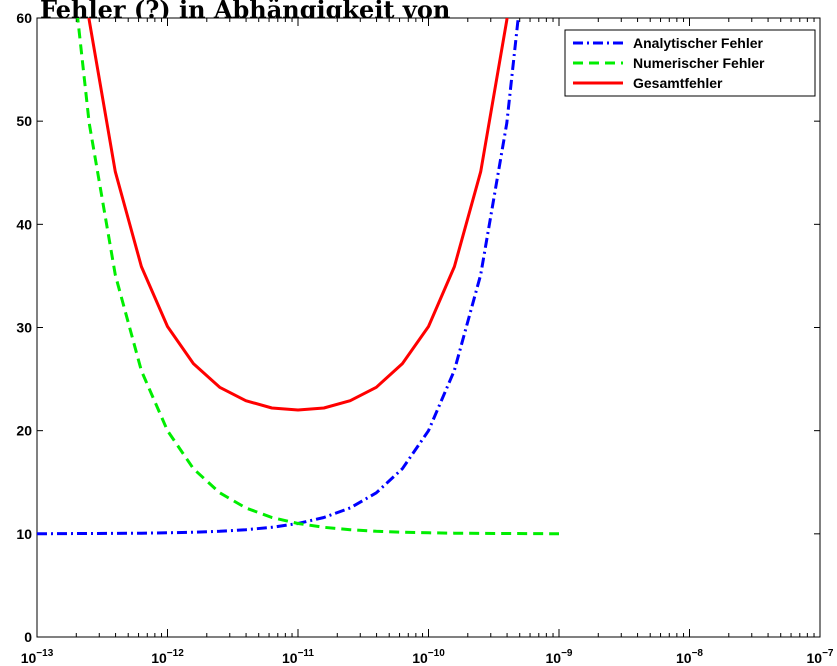 This screenshot has width=837, height=666. I want to click on y-tick-label: 50, so click(24, 121).